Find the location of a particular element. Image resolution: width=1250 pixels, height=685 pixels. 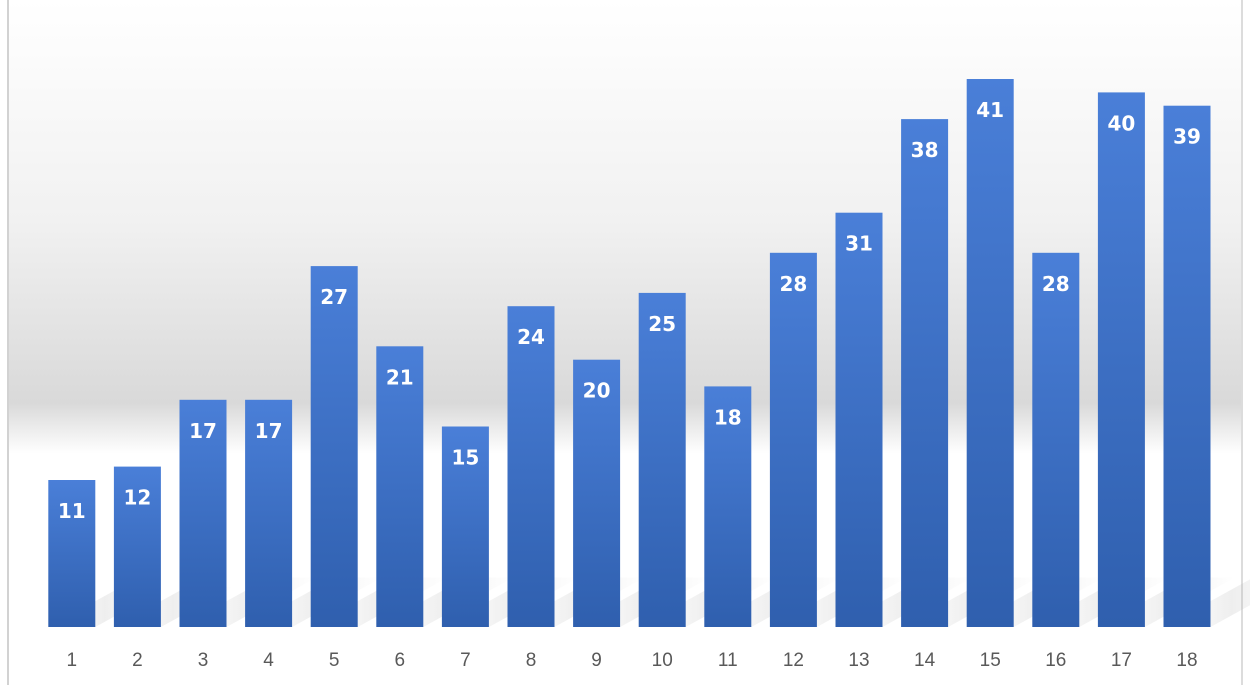

left-border is located at coordinates (8, 342).